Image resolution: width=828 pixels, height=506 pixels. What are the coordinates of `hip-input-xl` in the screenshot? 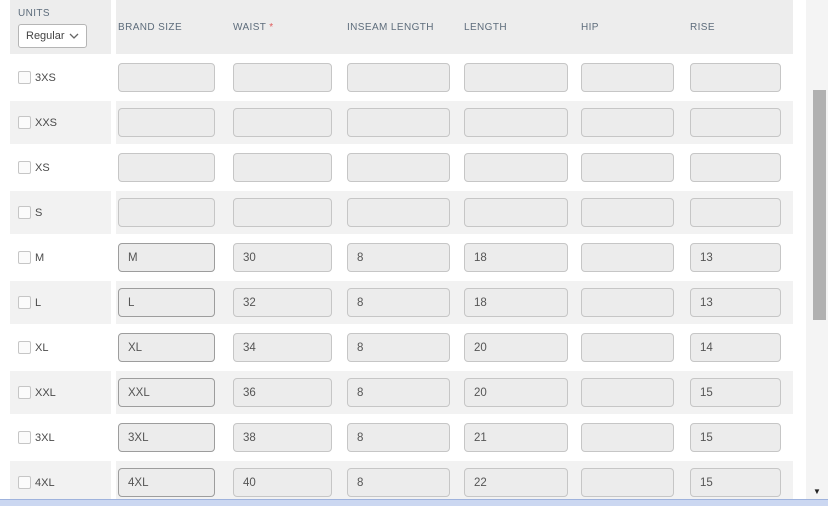 It's located at (627, 347).